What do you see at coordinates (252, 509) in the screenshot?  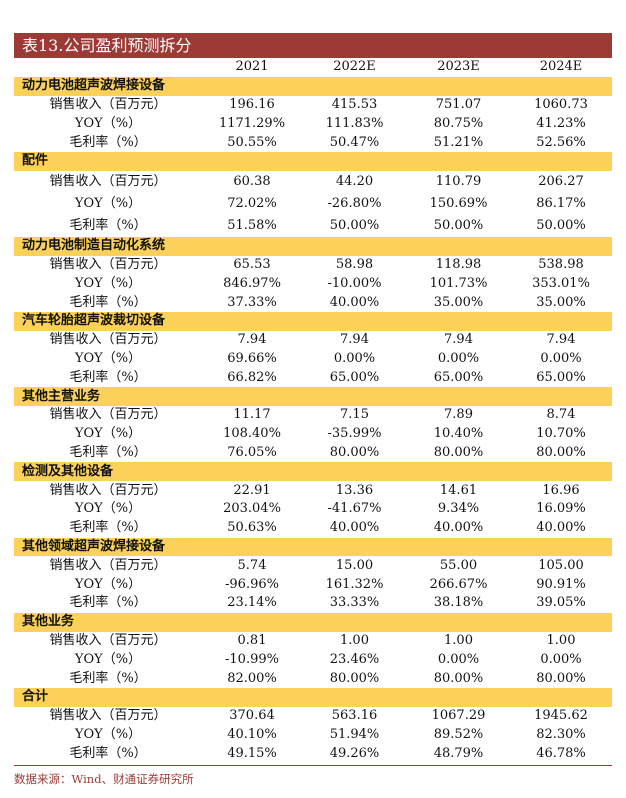 I see `value-cell: 203.04%` at bounding box center [252, 509].